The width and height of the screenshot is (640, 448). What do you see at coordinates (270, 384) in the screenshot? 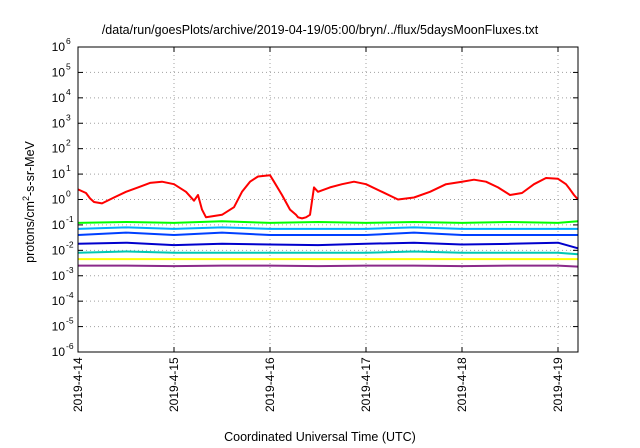
I see `x-tick-label: 2019-4-16` at bounding box center [270, 384].